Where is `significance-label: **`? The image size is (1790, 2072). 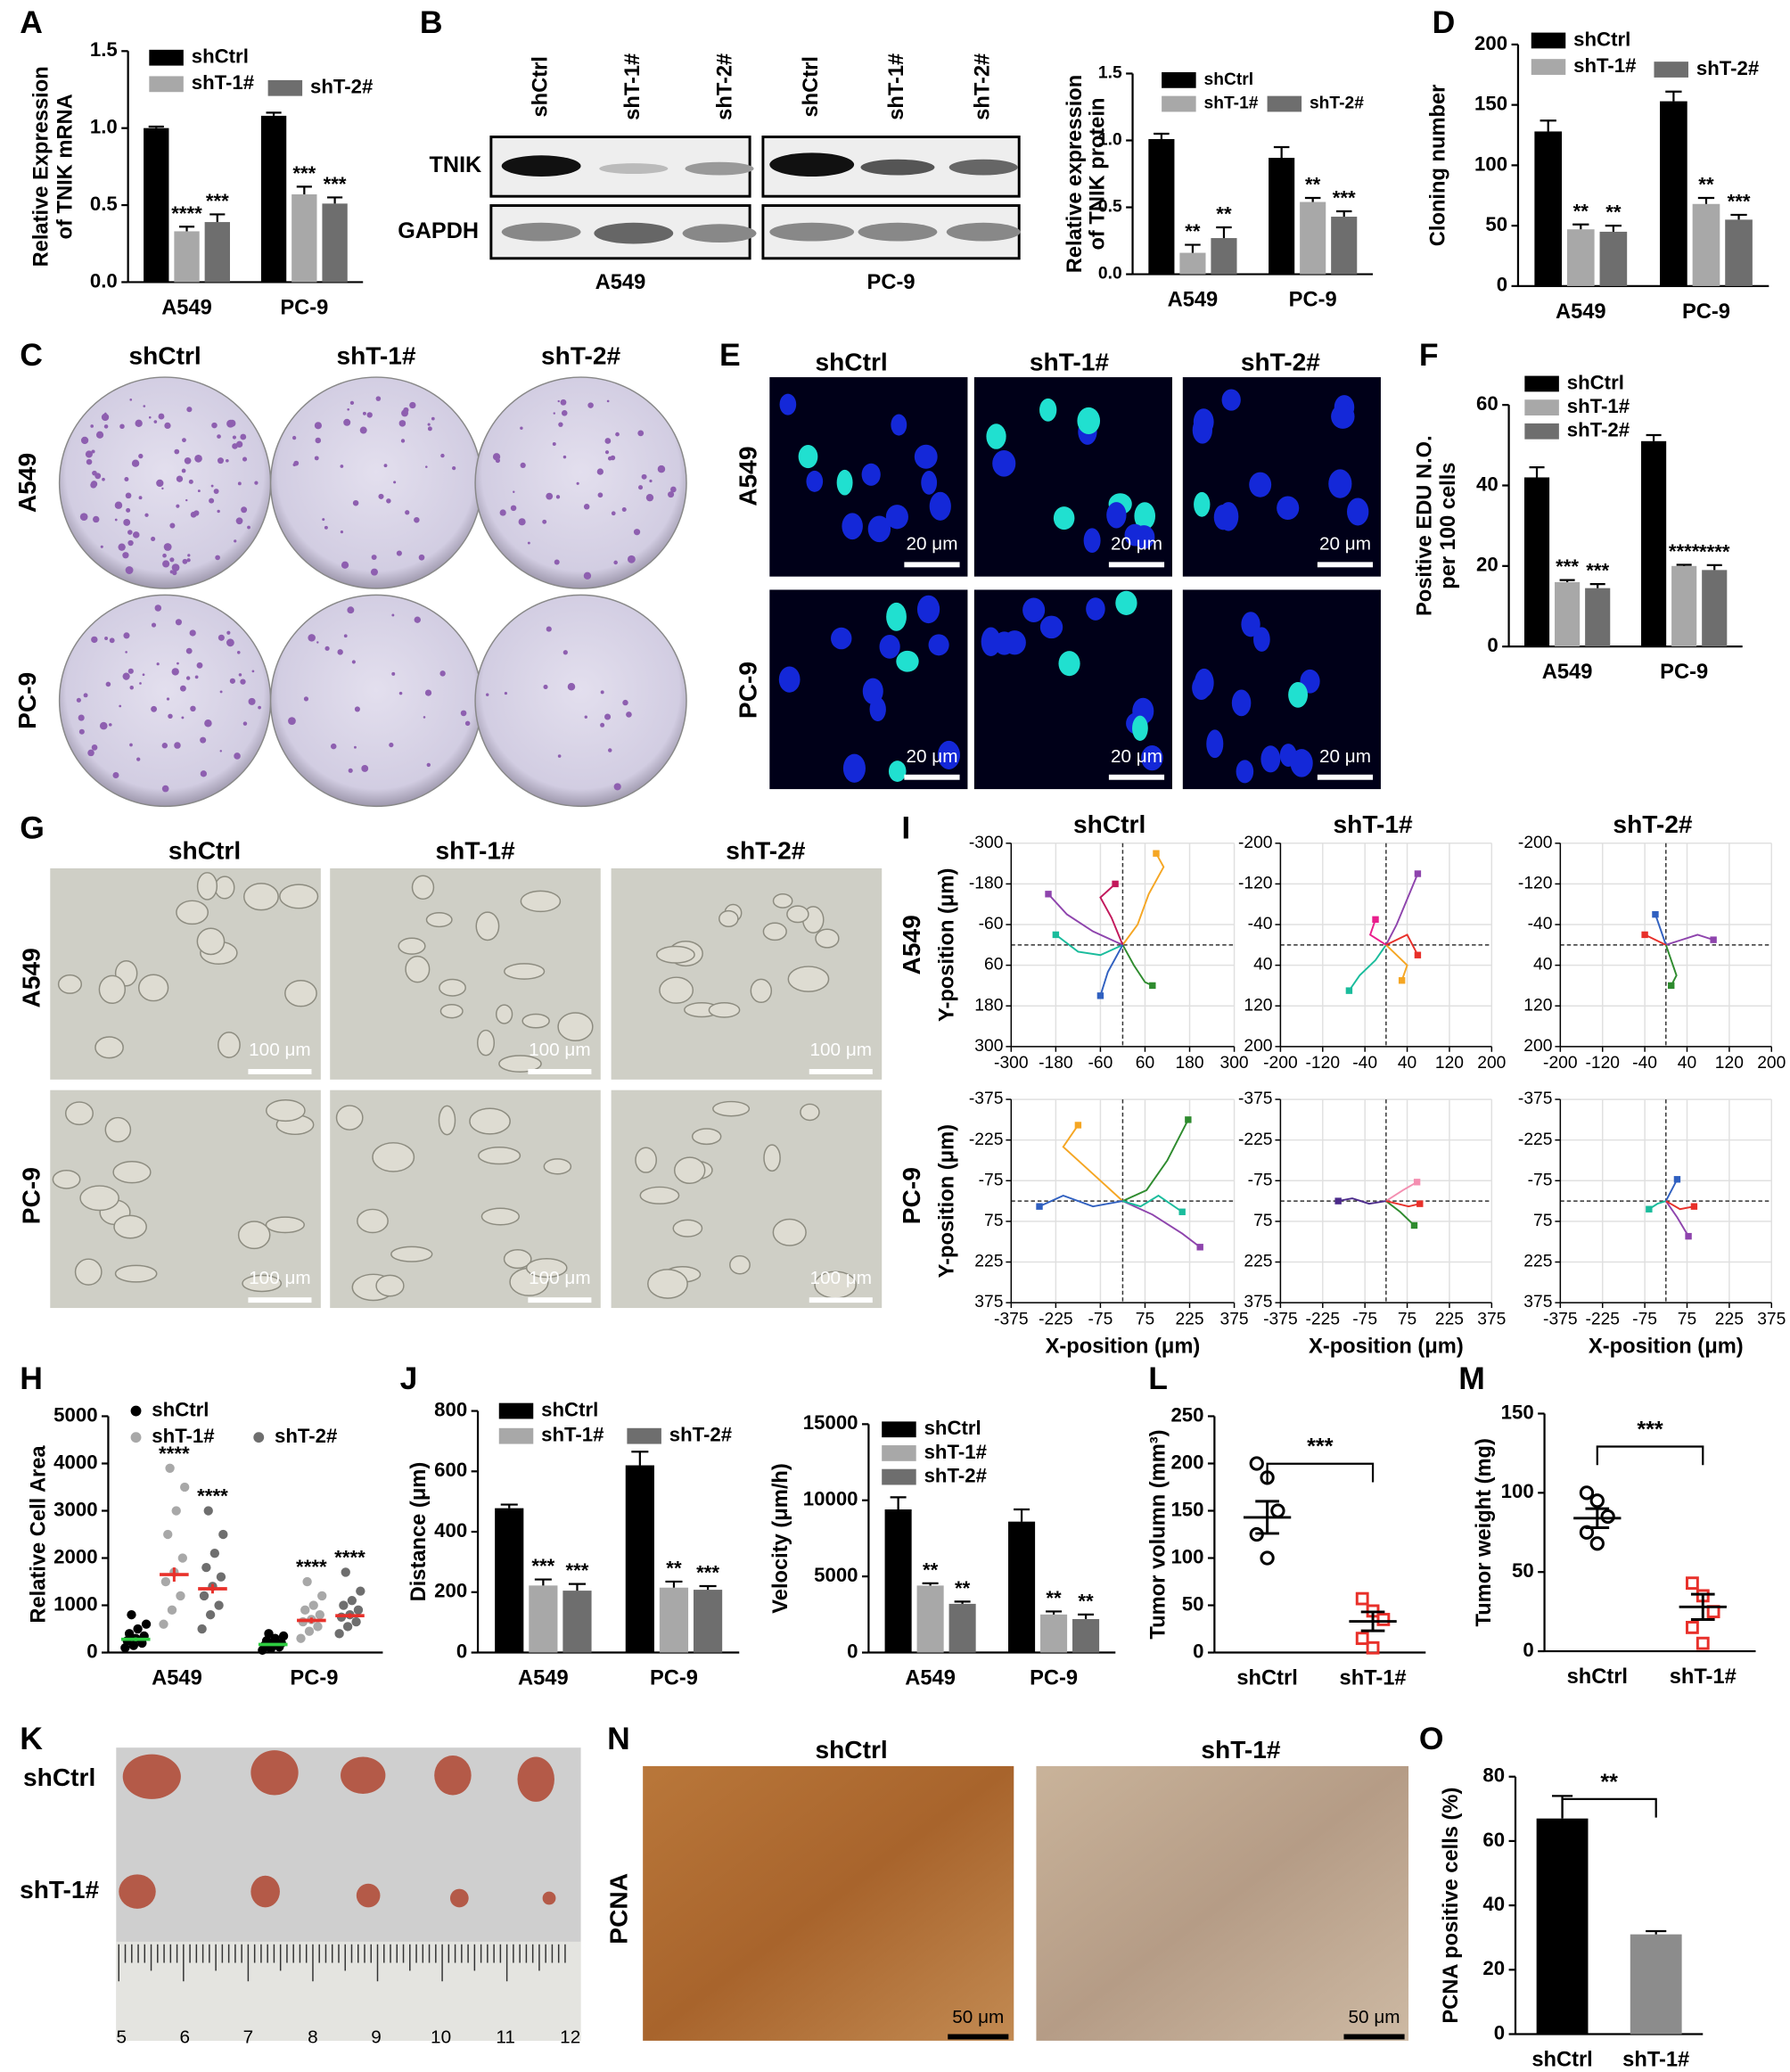 significance-label: ** is located at coordinates (674, 1568).